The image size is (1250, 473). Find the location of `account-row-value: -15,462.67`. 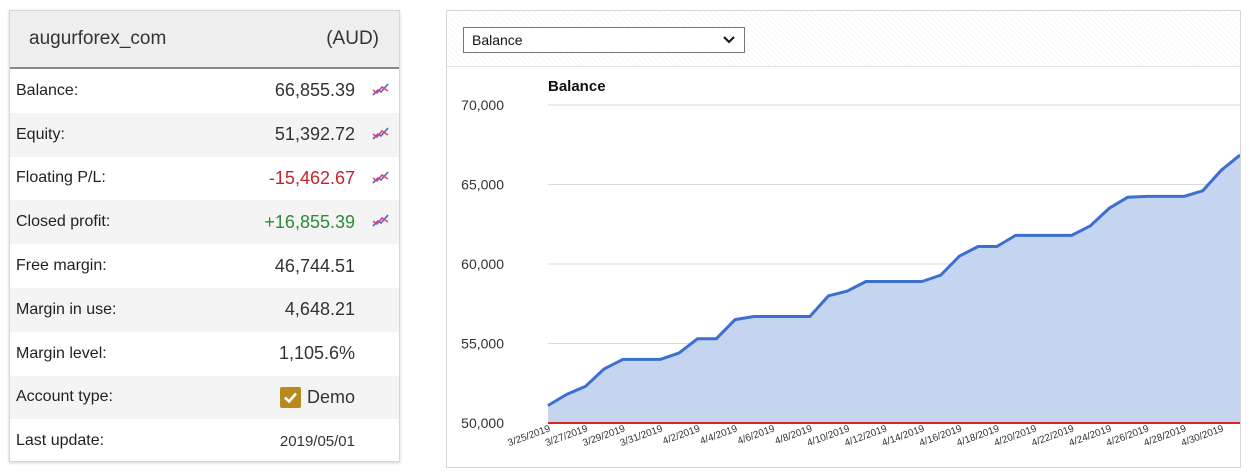

account-row-value: -15,462.67 is located at coordinates (311, 177).